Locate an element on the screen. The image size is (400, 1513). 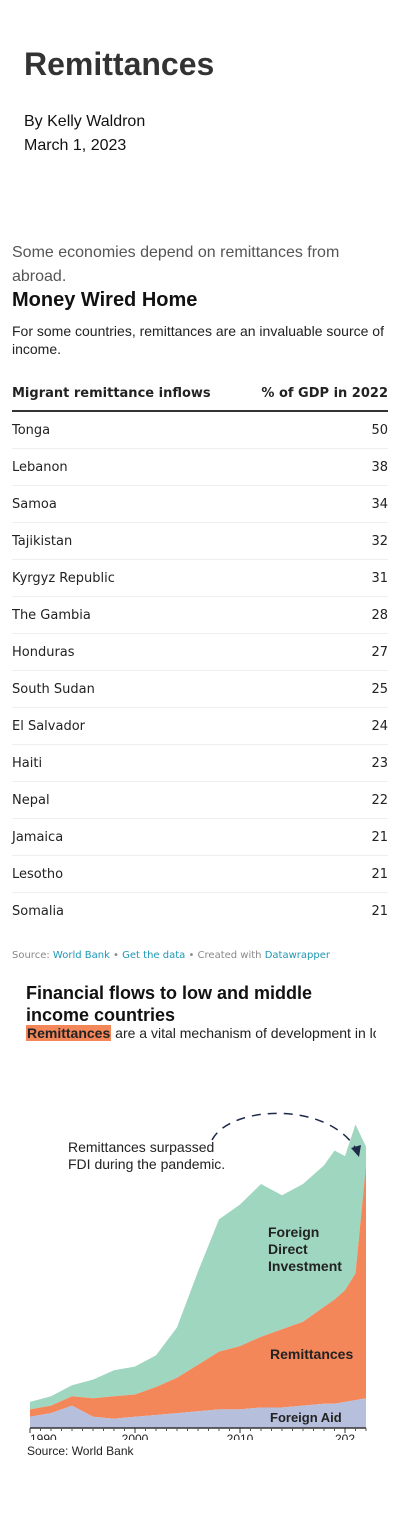
table-row: South Sudan 25 is located at coordinates (200, 689).